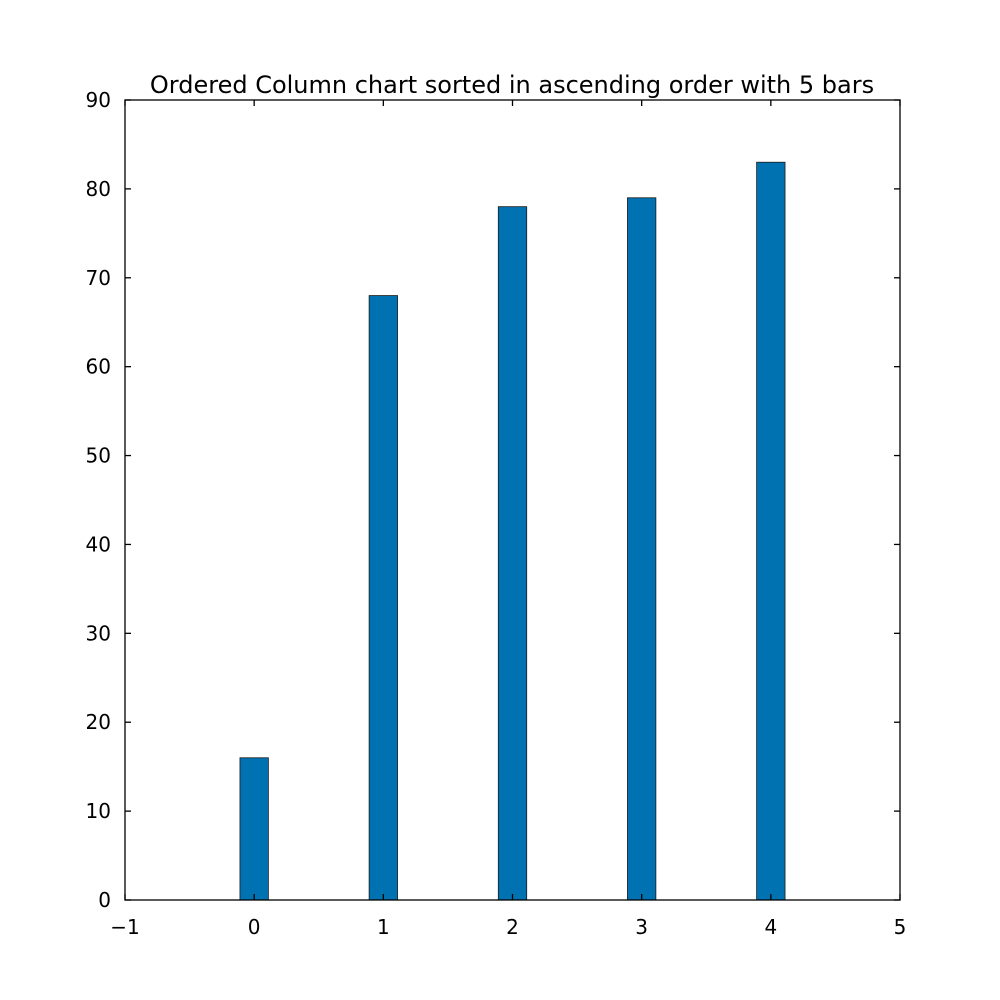 The image size is (1000, 1000). What do you see at coordinates (383, 927) in the screenshot?
I see `x-tick-label: 1` at bounding box center [383, 927].